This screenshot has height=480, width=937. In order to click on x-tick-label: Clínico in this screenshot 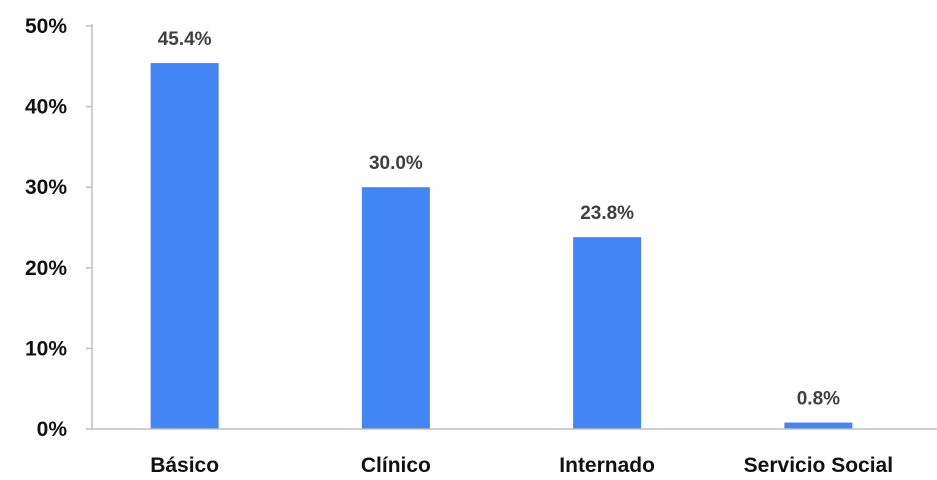, I will do `click(396, 465)`.